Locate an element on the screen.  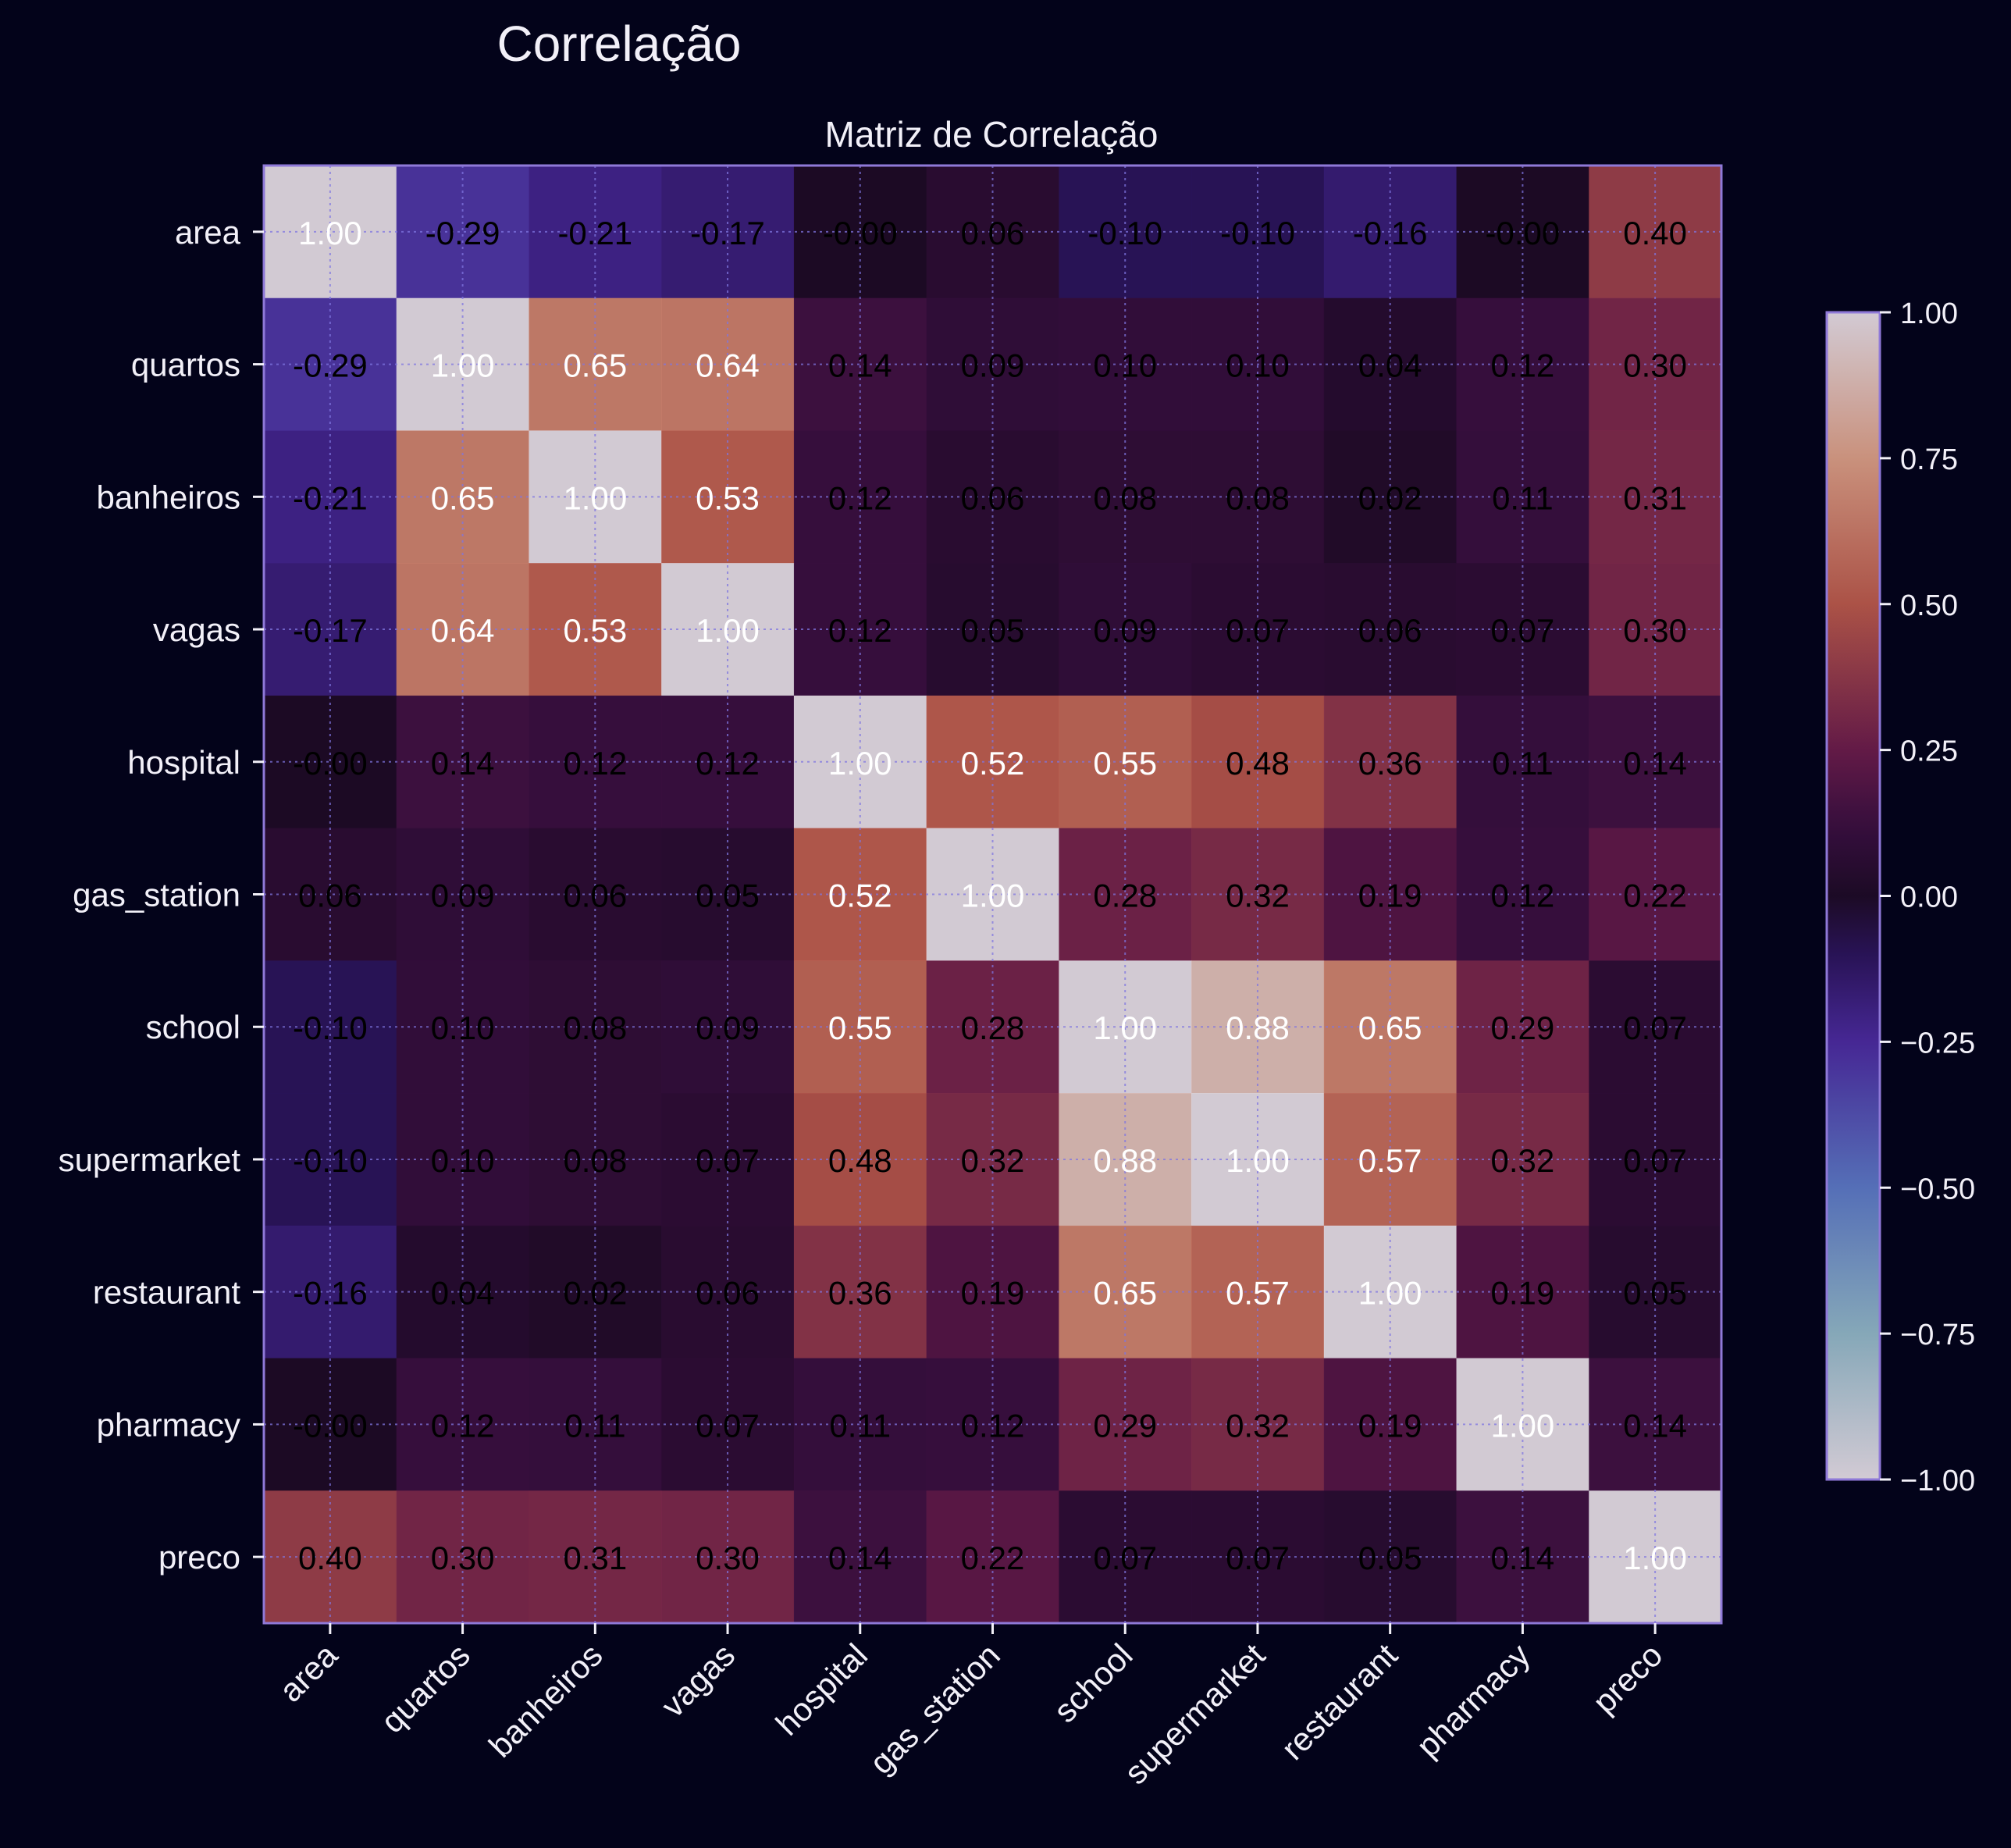
y-tick-label: vagas is located at coordinates (196, 629).